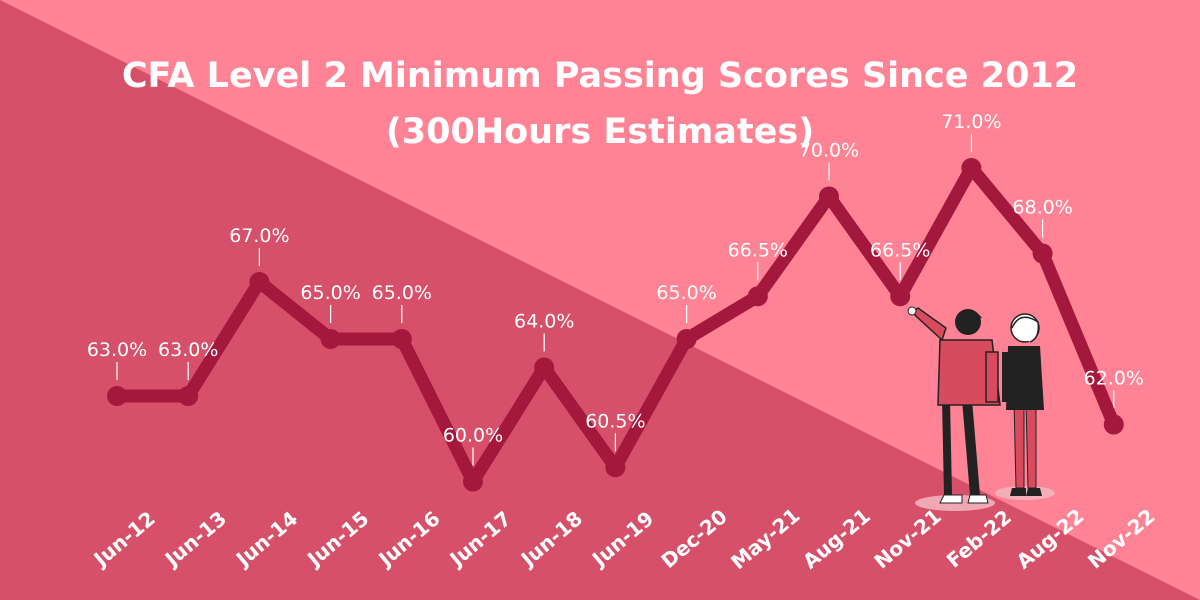 This screenshot has width=1200, height=600. I want to click on data-label: 68.0%, so click(1042, 208).